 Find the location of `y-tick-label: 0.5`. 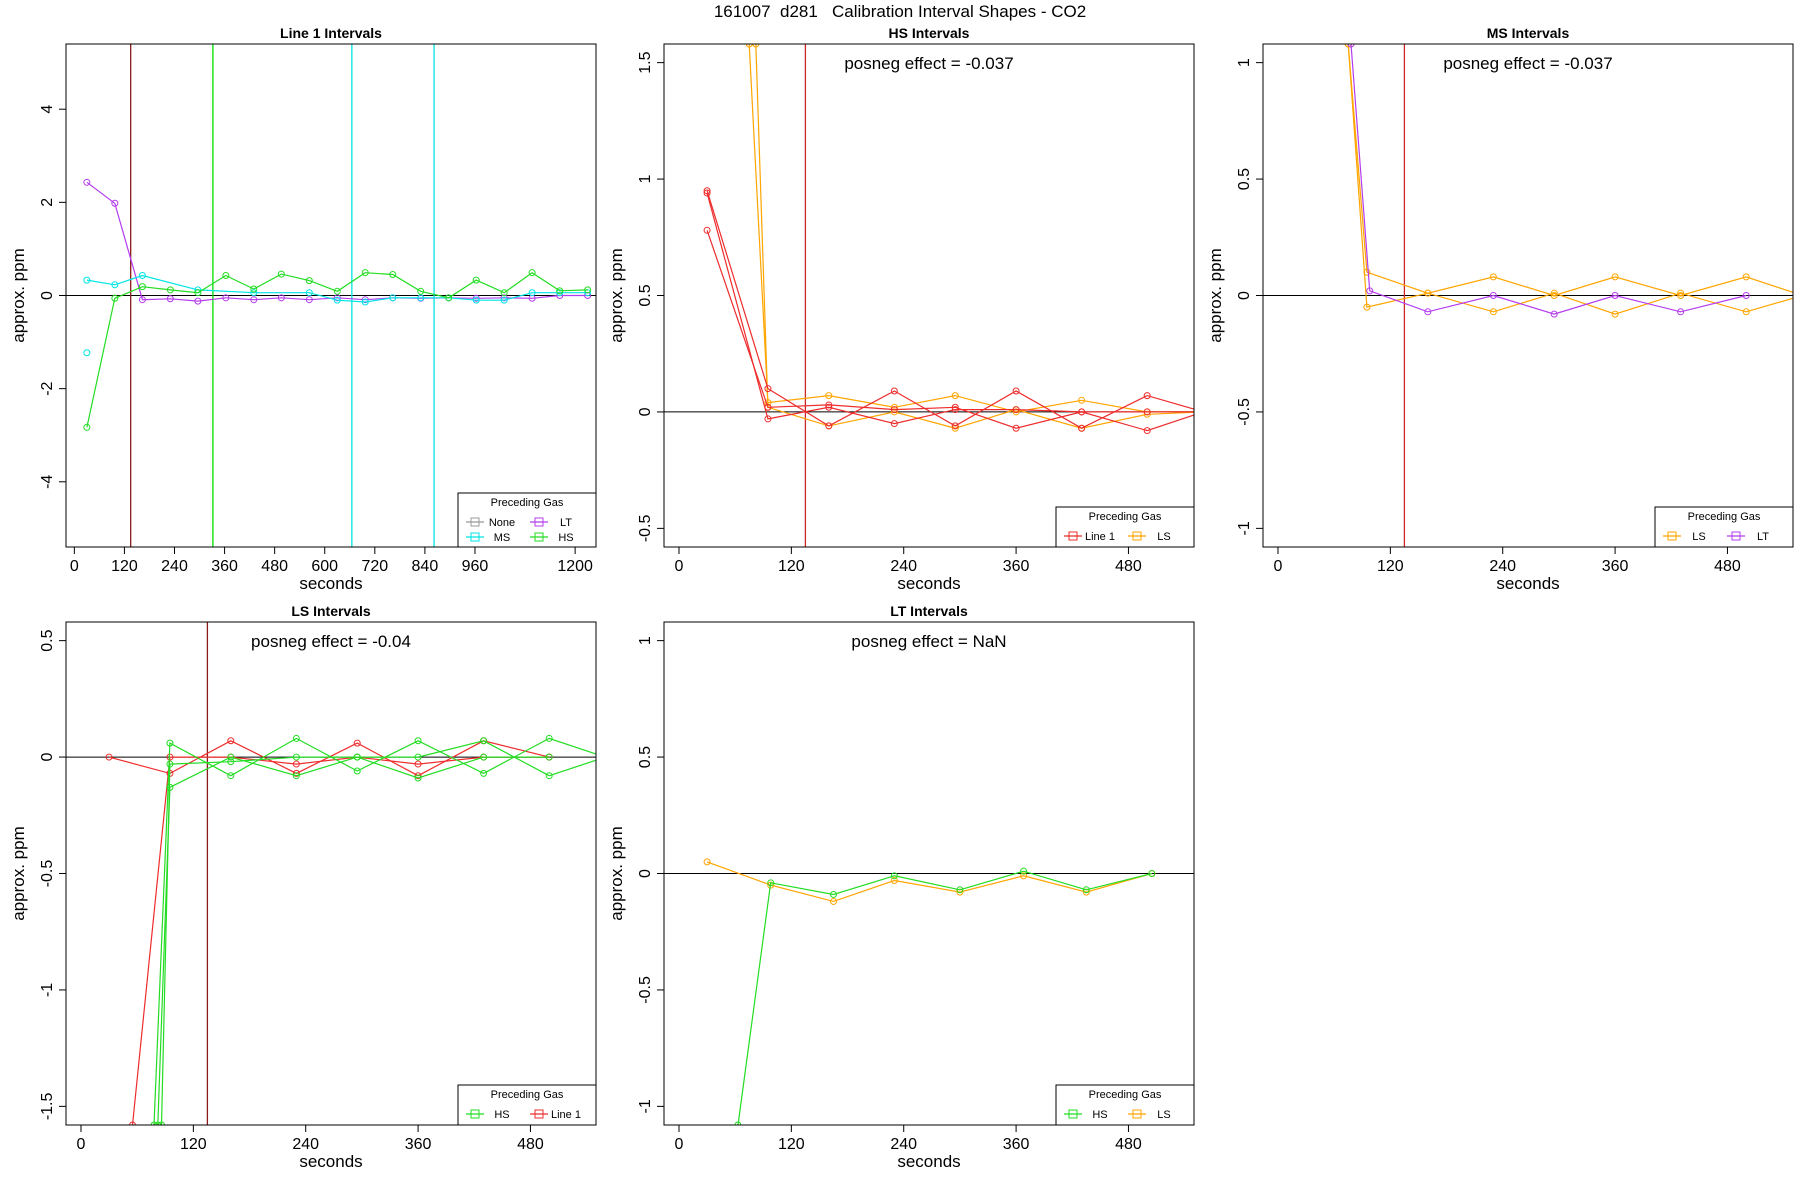

y-tick-label: 0.5 is located at coordinates (645, 757).